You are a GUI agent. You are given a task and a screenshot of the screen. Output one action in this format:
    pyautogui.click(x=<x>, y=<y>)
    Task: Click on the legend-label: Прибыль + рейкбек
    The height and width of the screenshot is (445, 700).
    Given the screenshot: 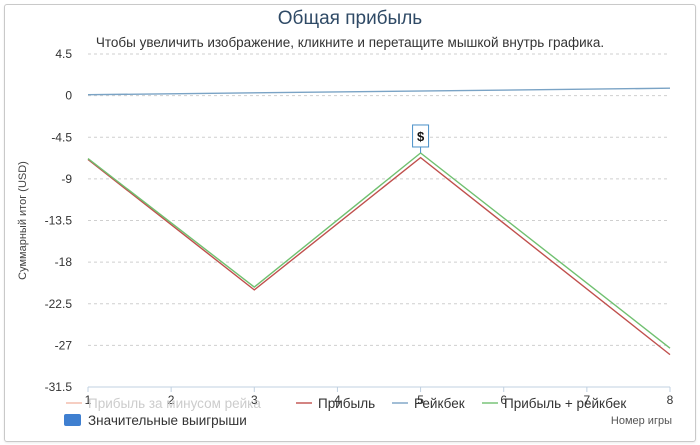 What is the action you would take?
    pyautogui.click(x=565, y=403)
    